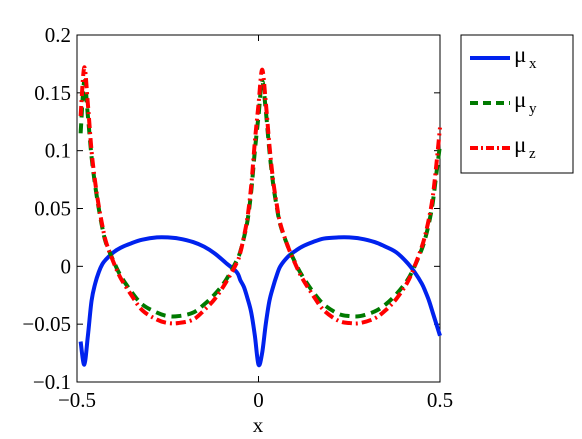 This screenshot has width=582, height=439. Describe the element at coordinates (52, 93) in the screenshot. I see `y-tick-label: 0.15` at that location.